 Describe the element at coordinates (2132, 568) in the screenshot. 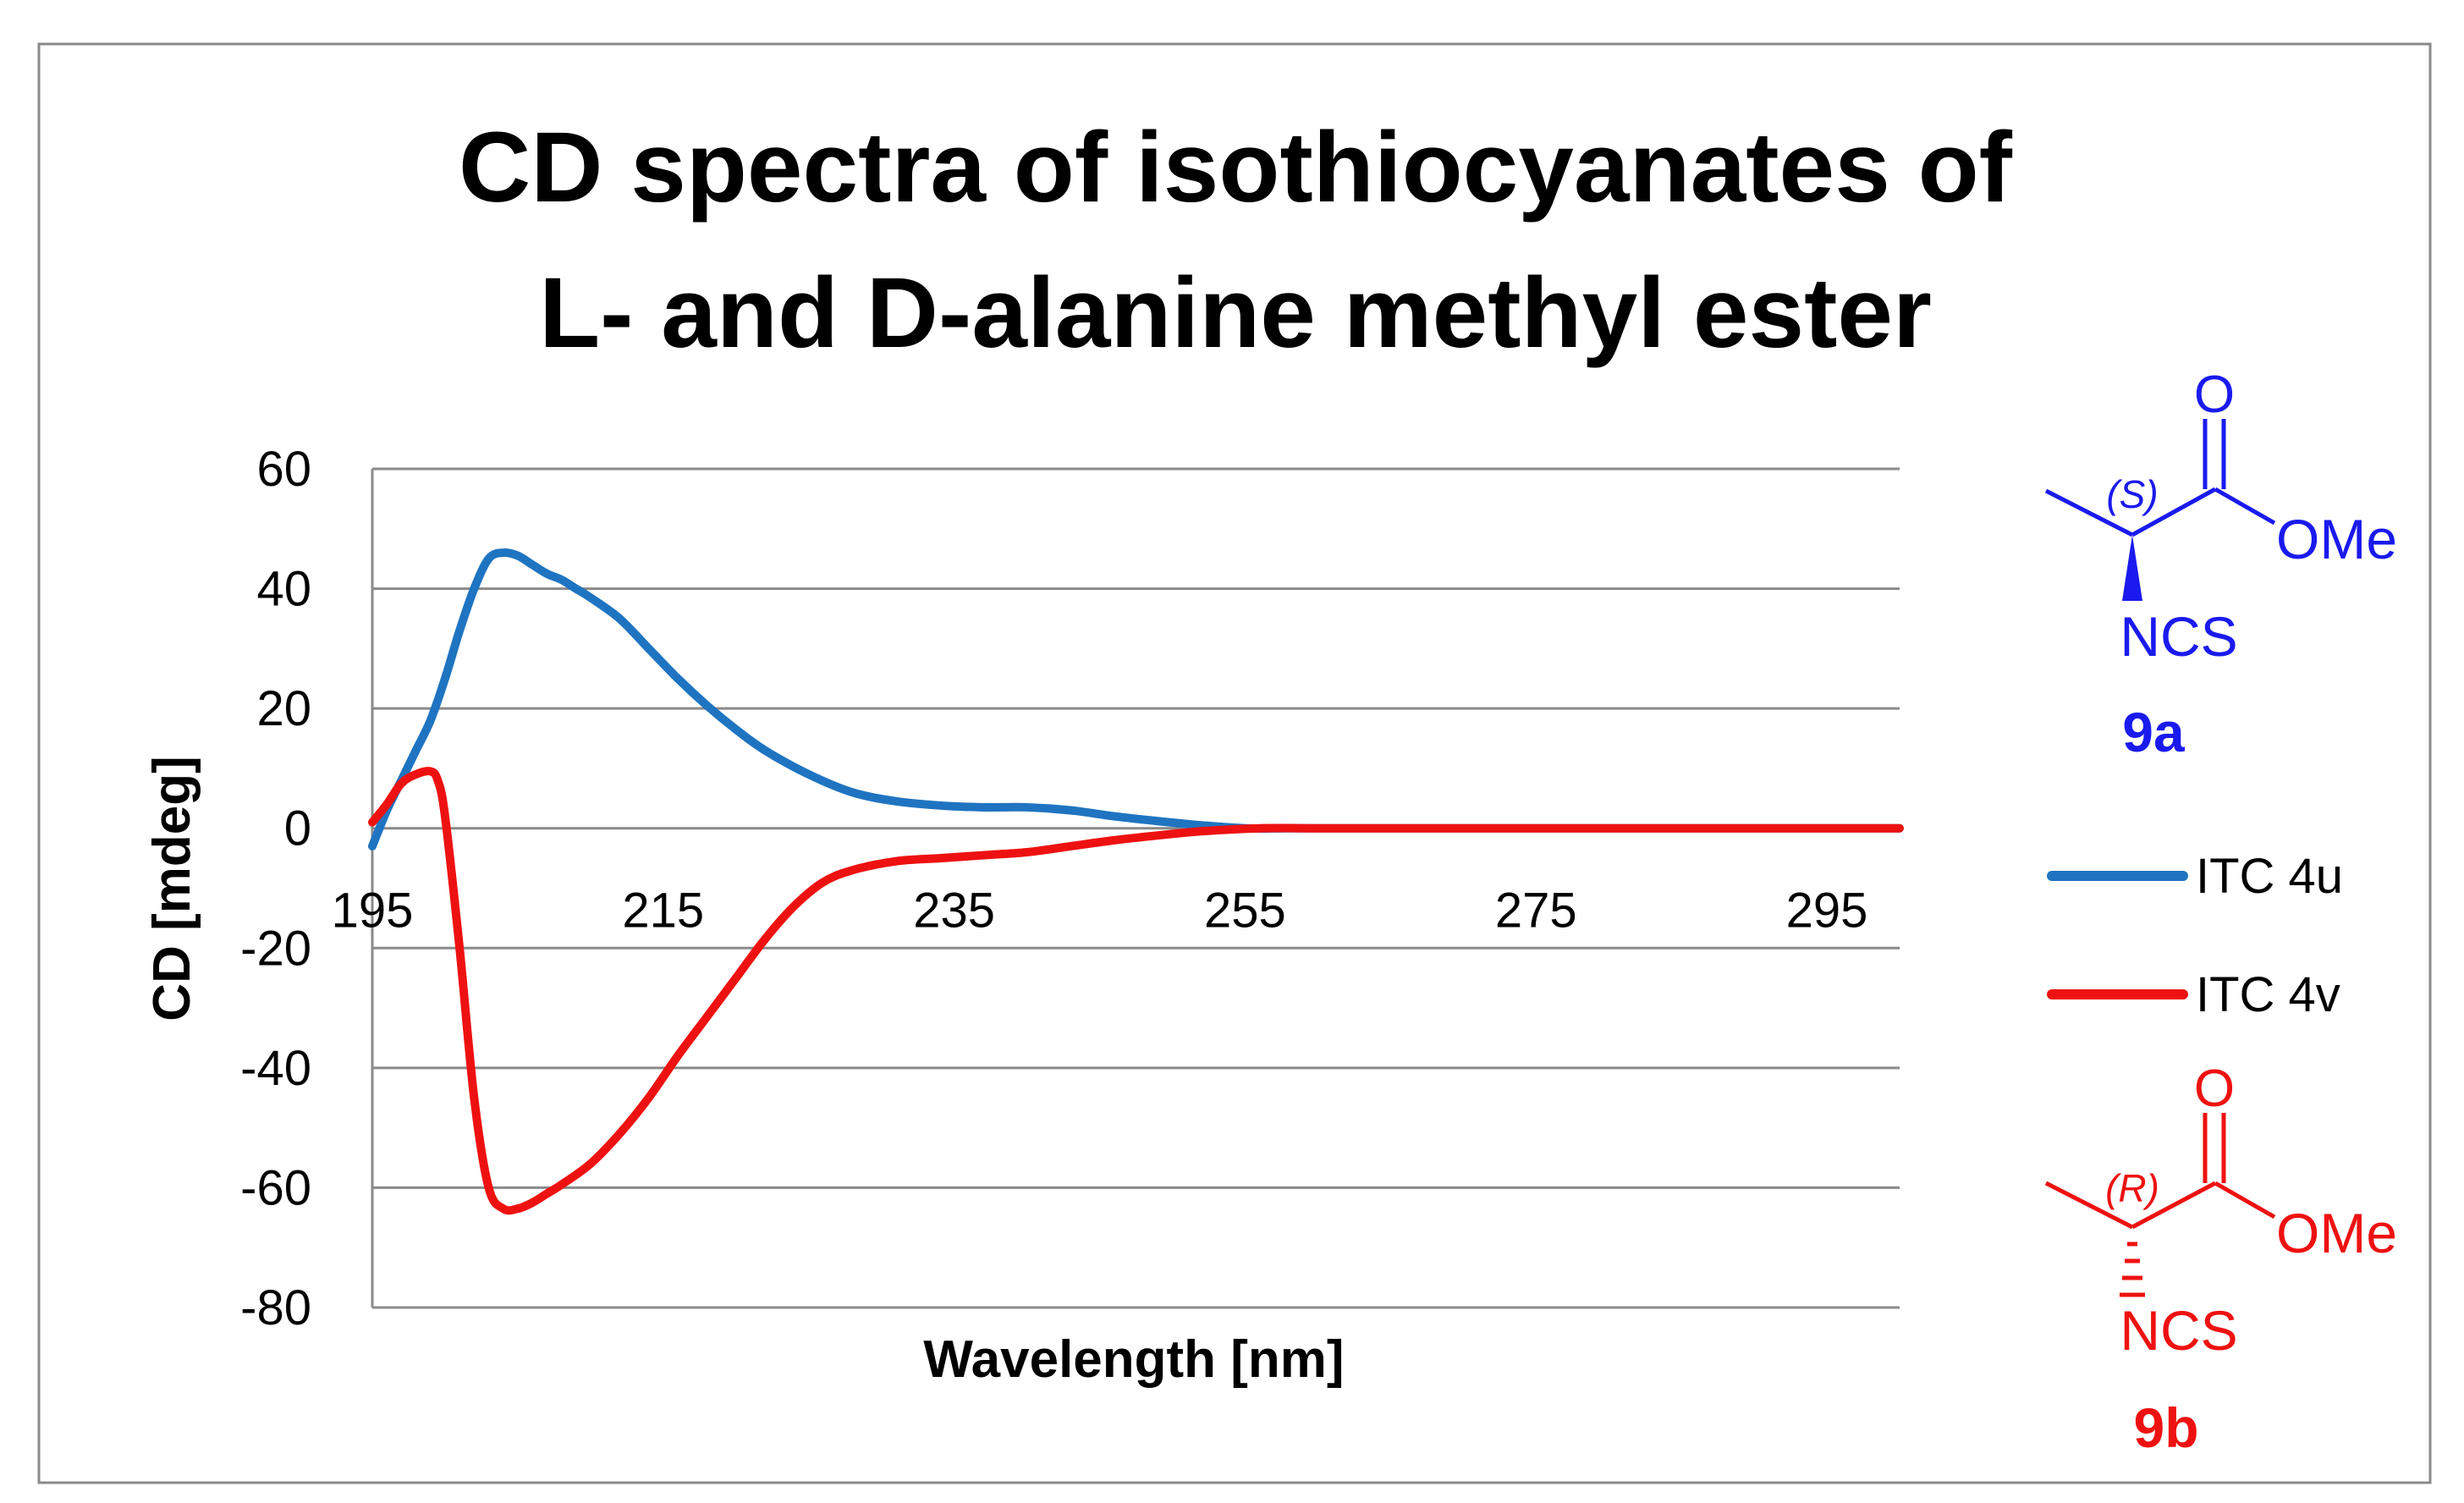

I see `wedge-bond-icon` at that location.